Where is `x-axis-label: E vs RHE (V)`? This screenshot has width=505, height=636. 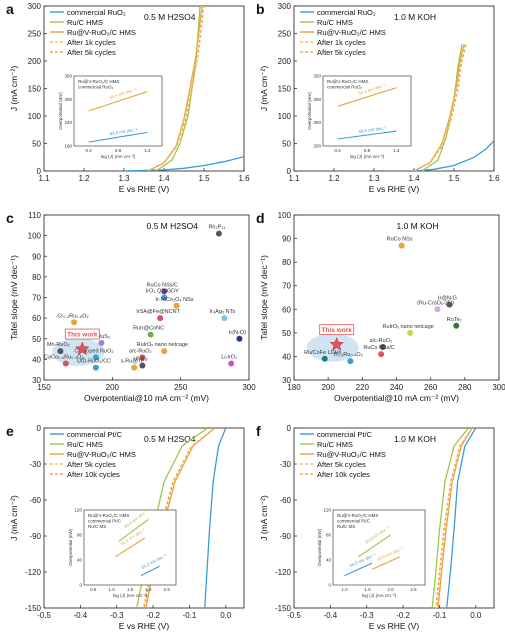 x-axis-label: E vs RHE (V) is located at coordinates (394, 626).